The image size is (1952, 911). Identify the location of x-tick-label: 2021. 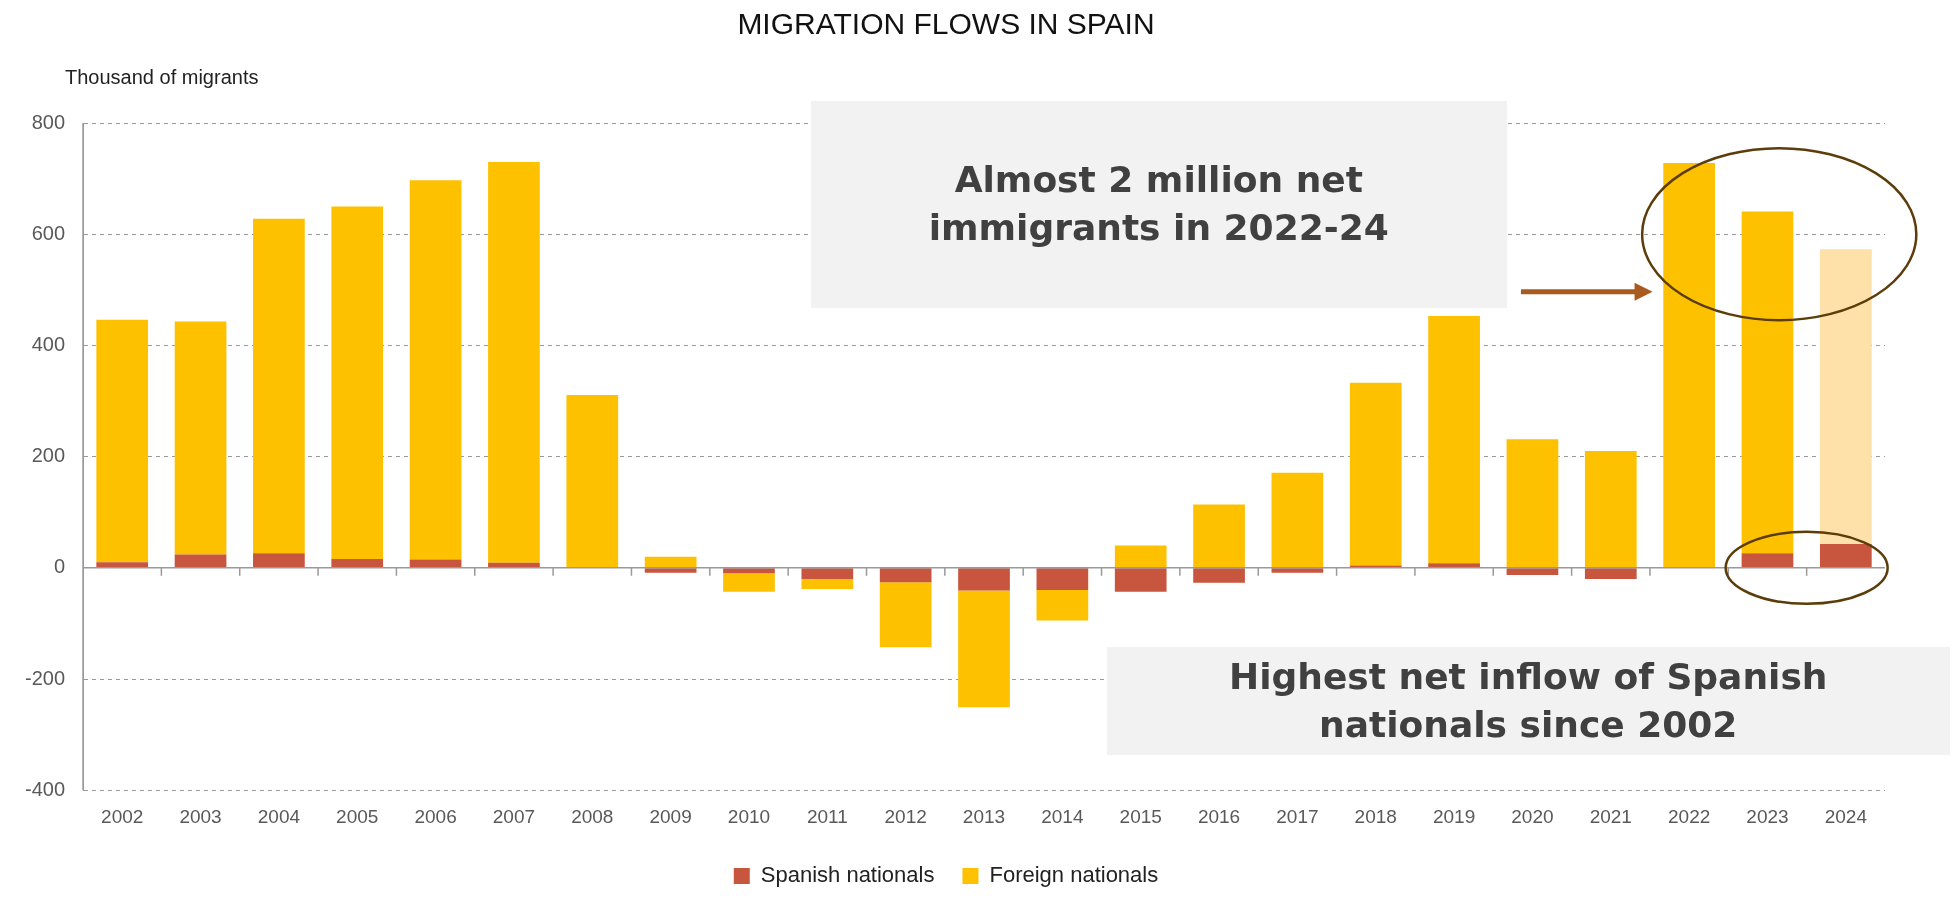
(1610, 816).